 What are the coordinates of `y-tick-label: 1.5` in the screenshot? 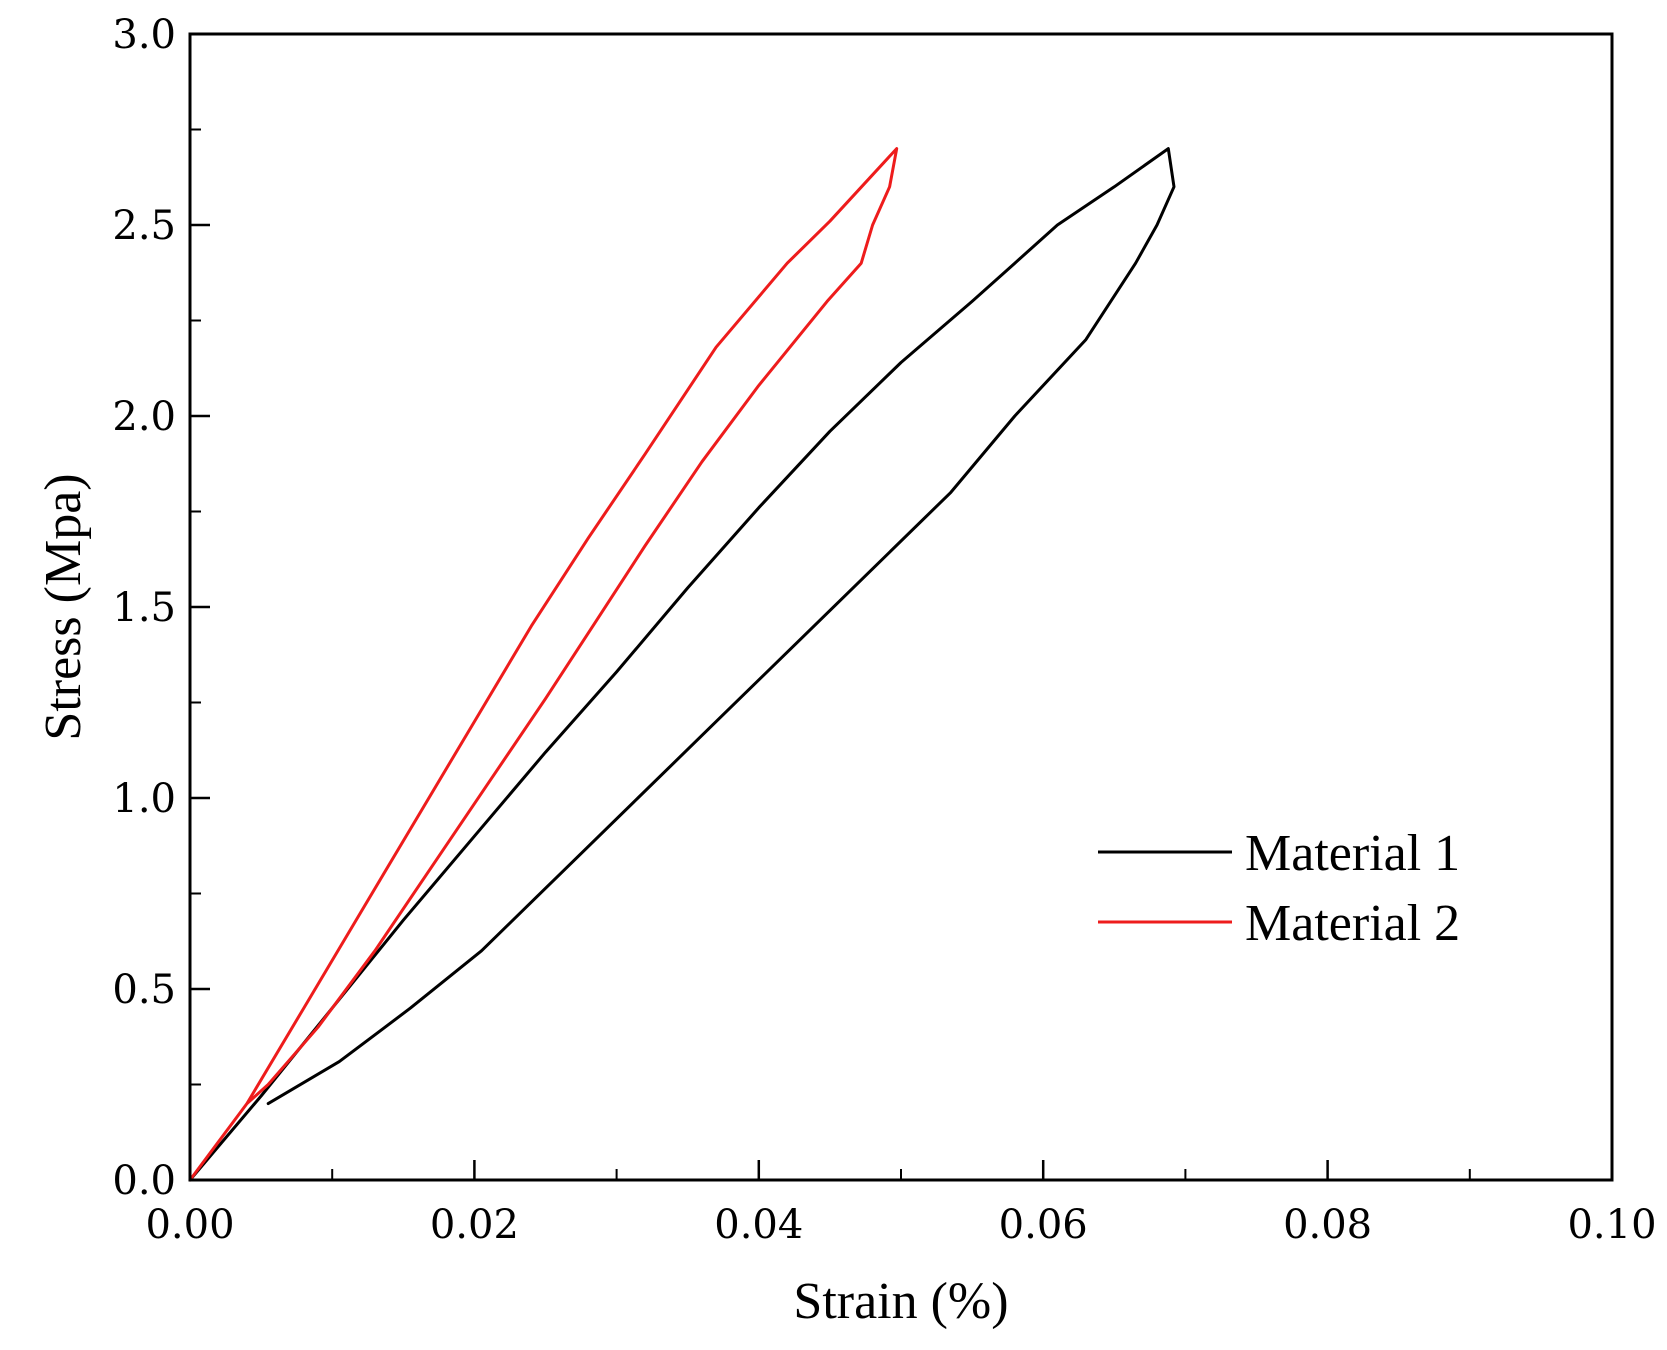 It's located at (144, 608).